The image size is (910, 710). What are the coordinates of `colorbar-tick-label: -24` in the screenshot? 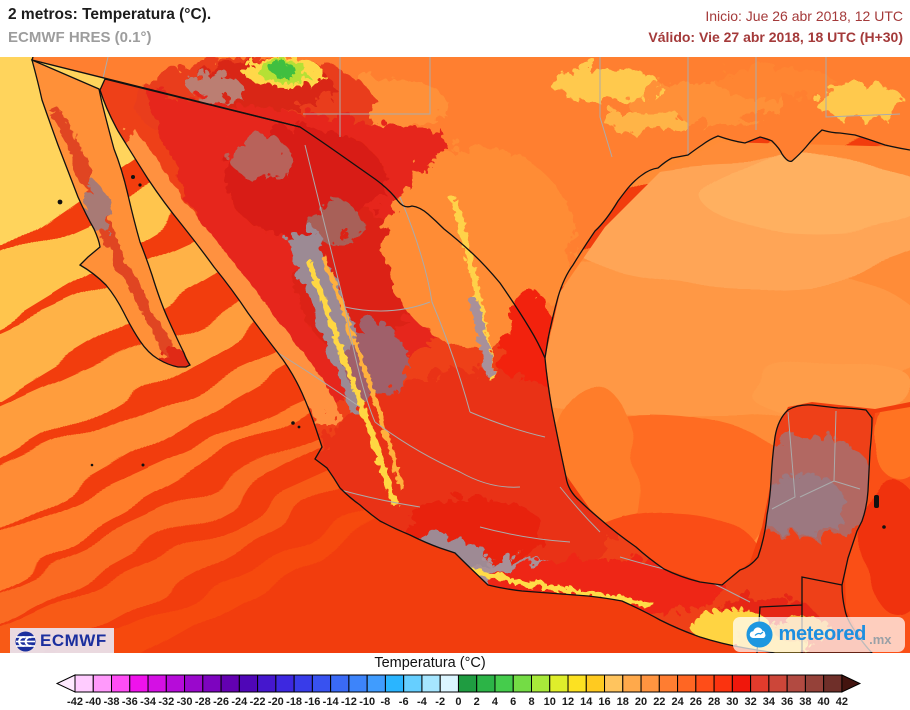 It's located at (239, 702).